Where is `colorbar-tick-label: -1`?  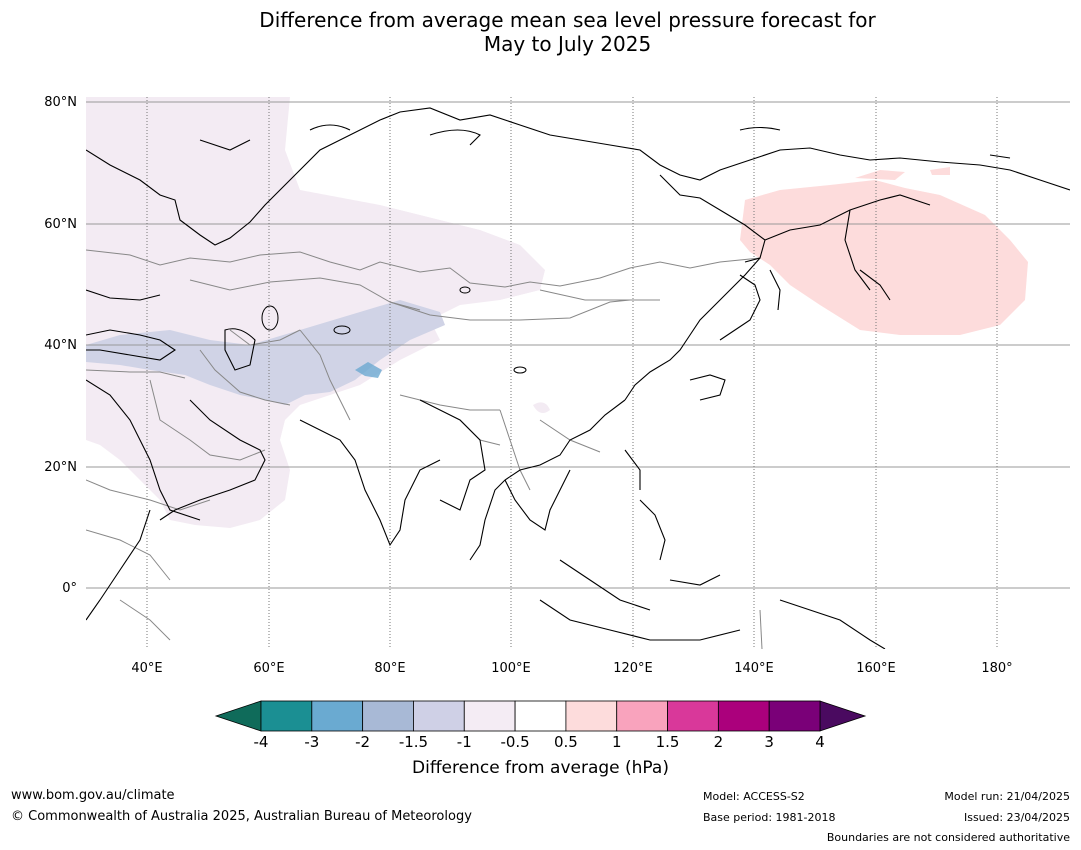
colorbar-tick-label: -1 is located at coordinates (464, 742).